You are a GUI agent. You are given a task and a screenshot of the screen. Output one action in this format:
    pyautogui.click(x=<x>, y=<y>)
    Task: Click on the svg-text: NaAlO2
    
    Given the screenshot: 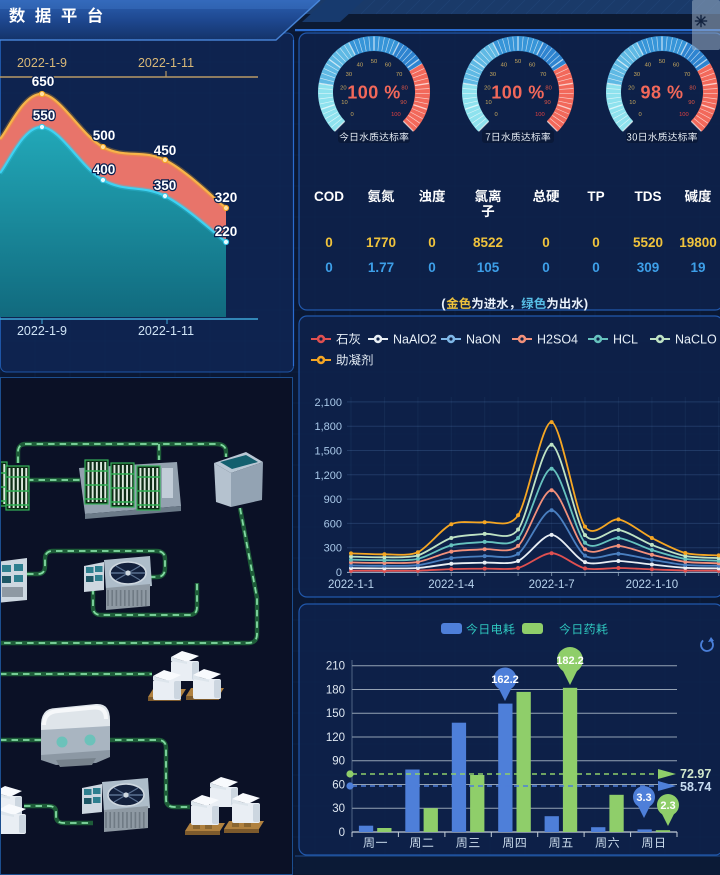 What is the action you would take?
    pyautogui.click(x=415, y=340)
    